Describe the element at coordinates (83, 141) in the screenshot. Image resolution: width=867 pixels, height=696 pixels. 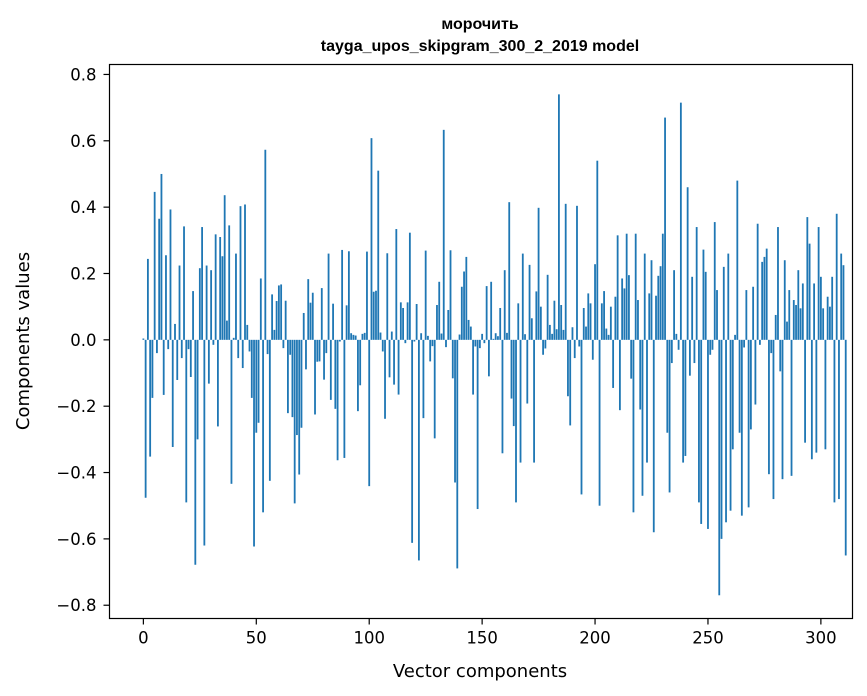
I see `y-tick-label: 0.6` at that location.